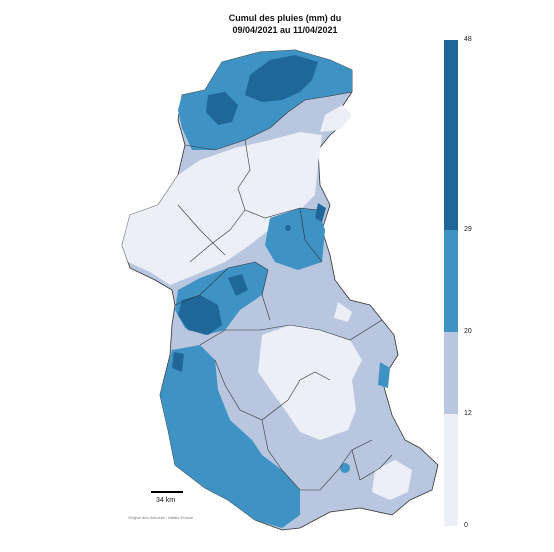  What do you see at coordinates (466, 525) in the screenshot?
I see `legend-tick-0: 0` at bounding box center [466, 525].